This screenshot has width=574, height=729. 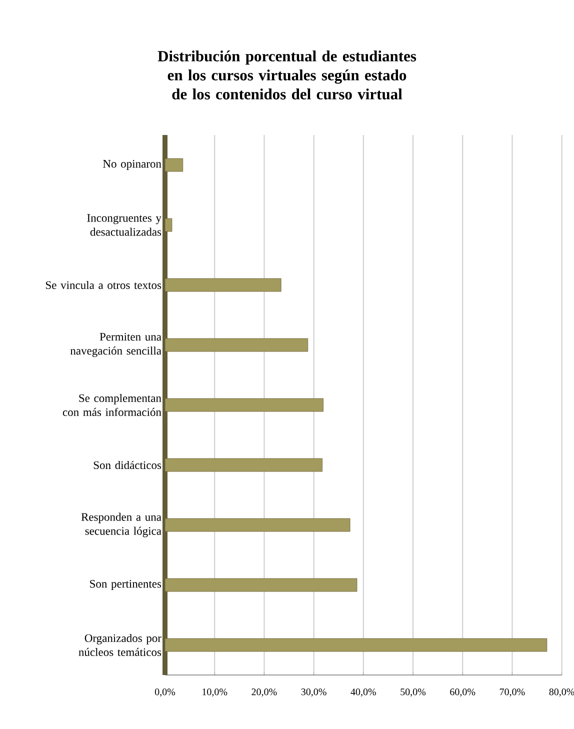 What do you see at coordinates (561, 692) in the screenshot?
I see `x-tick-label: 80,0%` at bounding box center [561, 692].